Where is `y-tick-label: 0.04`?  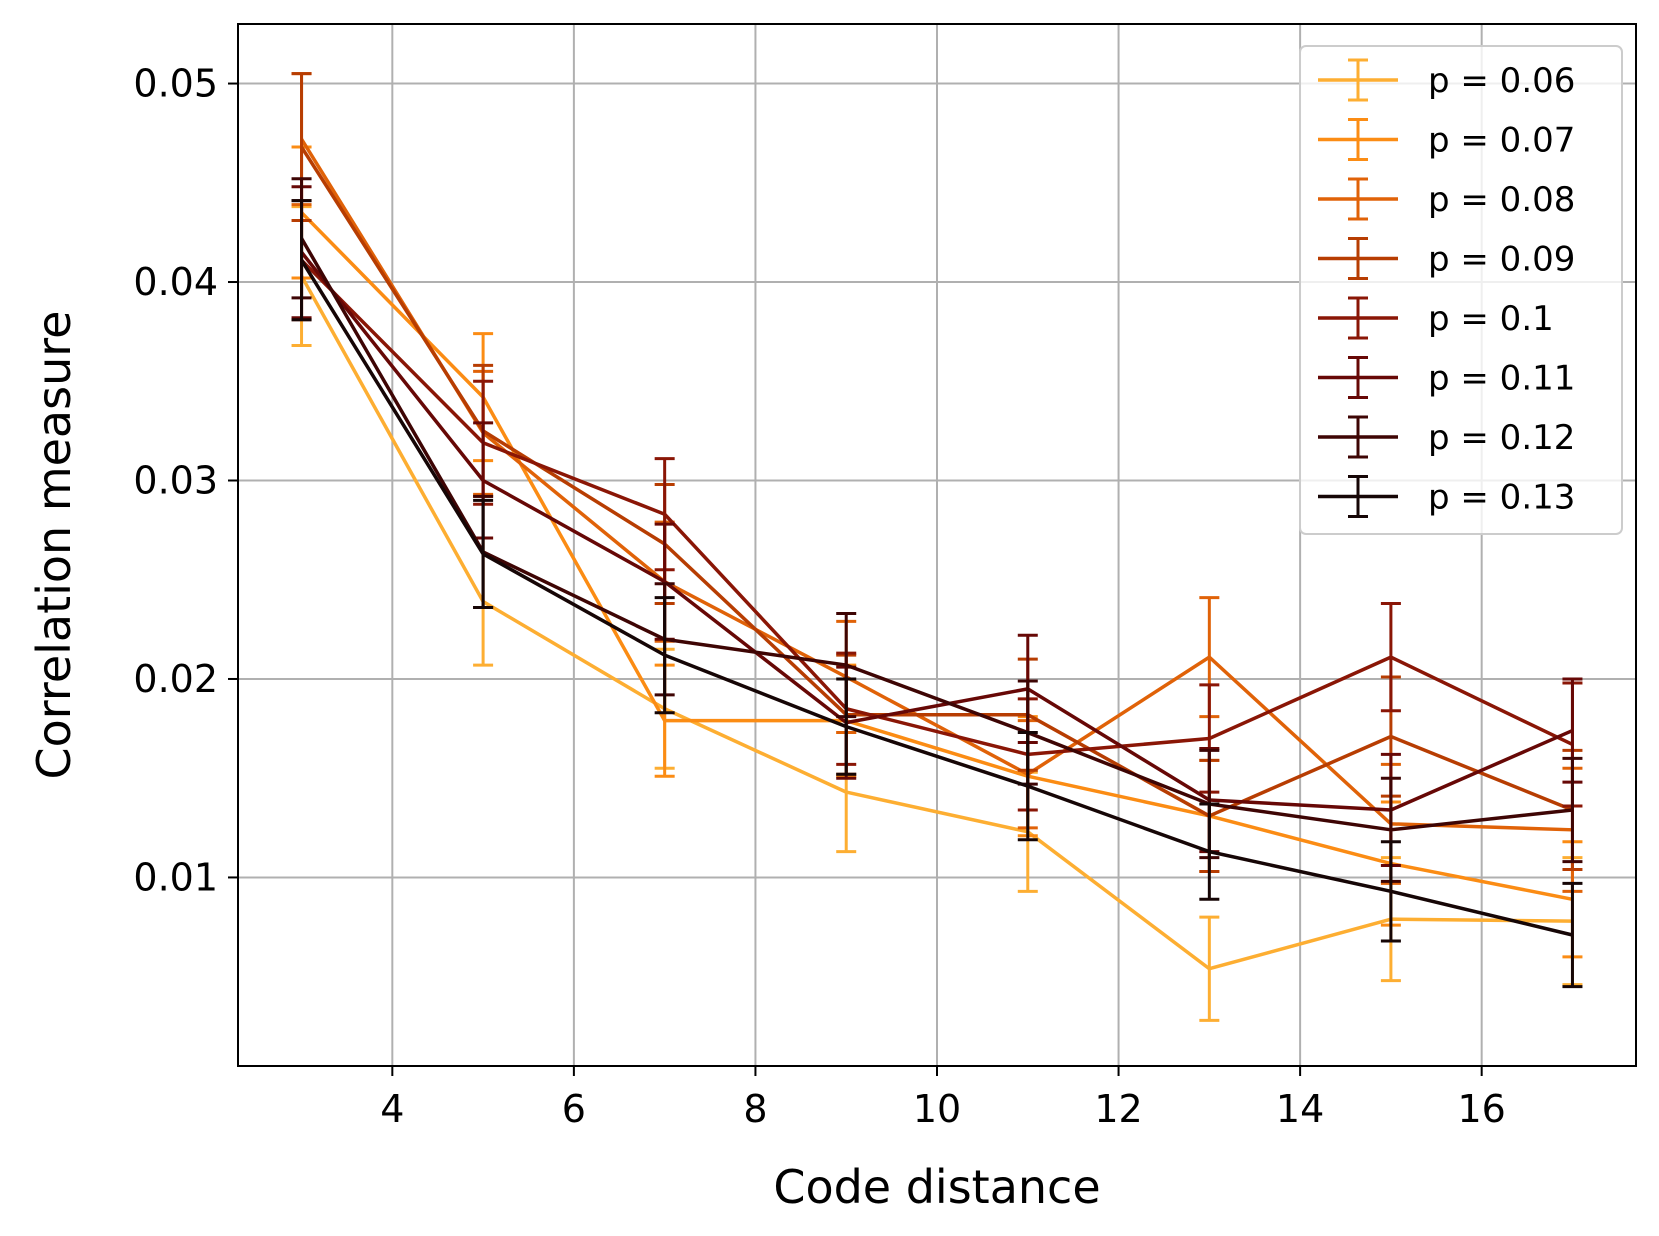 y-tick-label: 0.04 is located at coordinates (175, 282).